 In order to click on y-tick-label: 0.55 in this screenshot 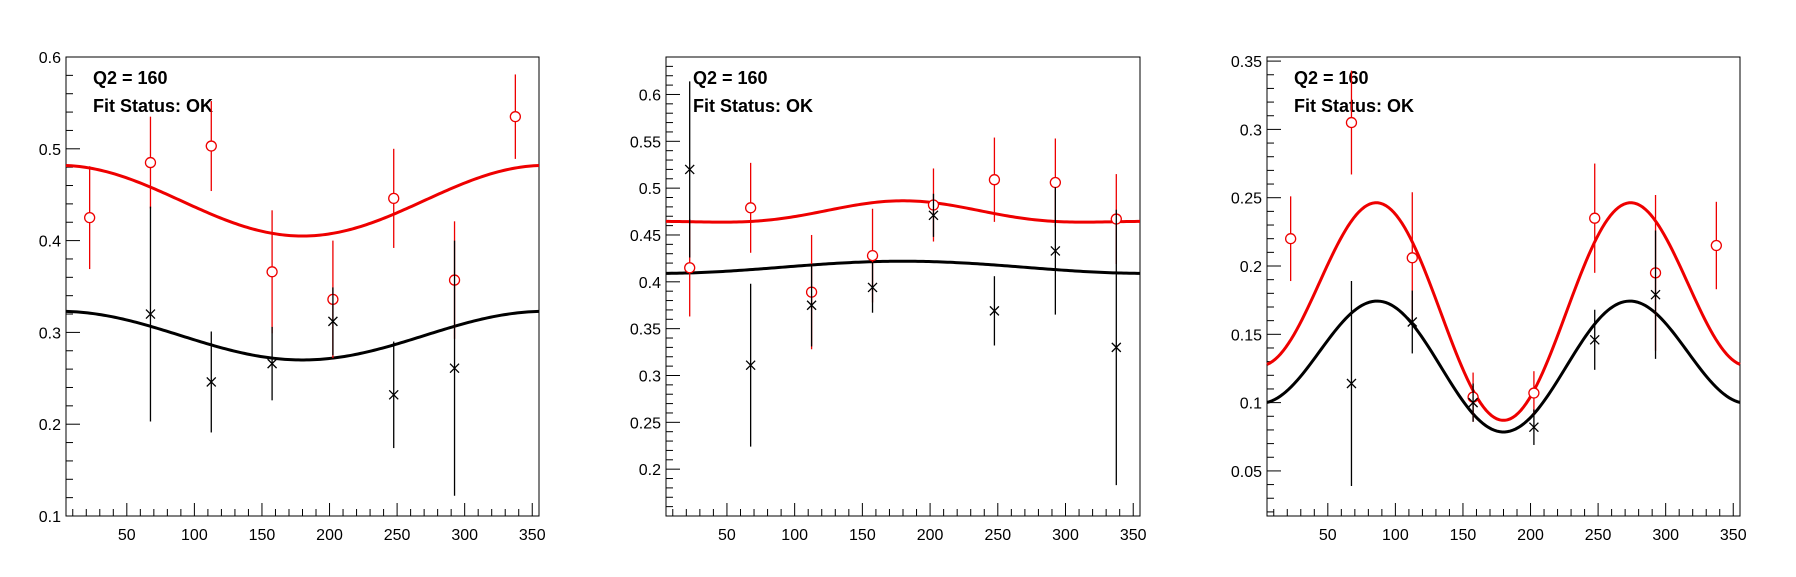, I will do `click(645, 142)`.